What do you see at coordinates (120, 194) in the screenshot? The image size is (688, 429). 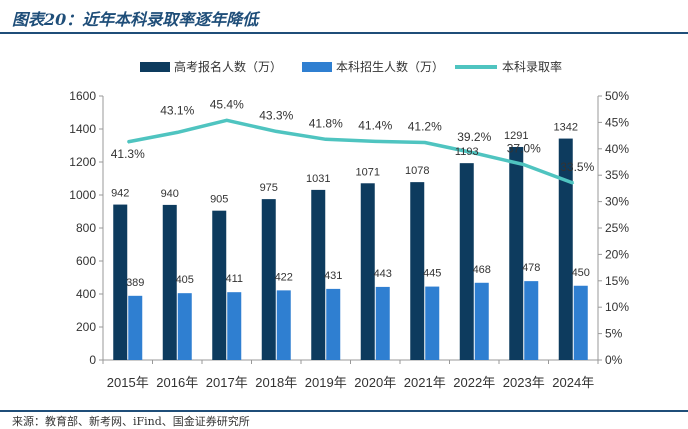 I see `exam-bar-label: 942` at bounding box center [120, 194].